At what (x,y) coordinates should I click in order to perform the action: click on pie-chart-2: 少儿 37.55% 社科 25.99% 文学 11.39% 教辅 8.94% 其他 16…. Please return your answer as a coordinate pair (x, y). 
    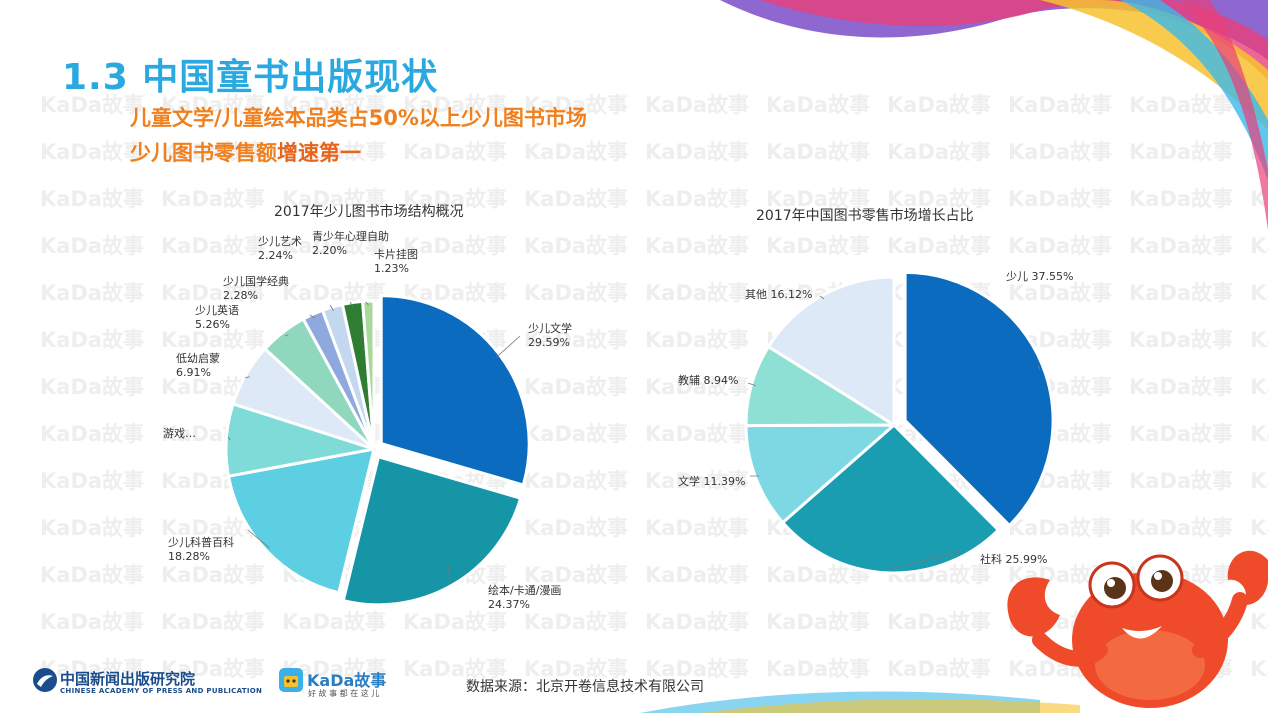
    Looking at the image, I should click on (875, 422).